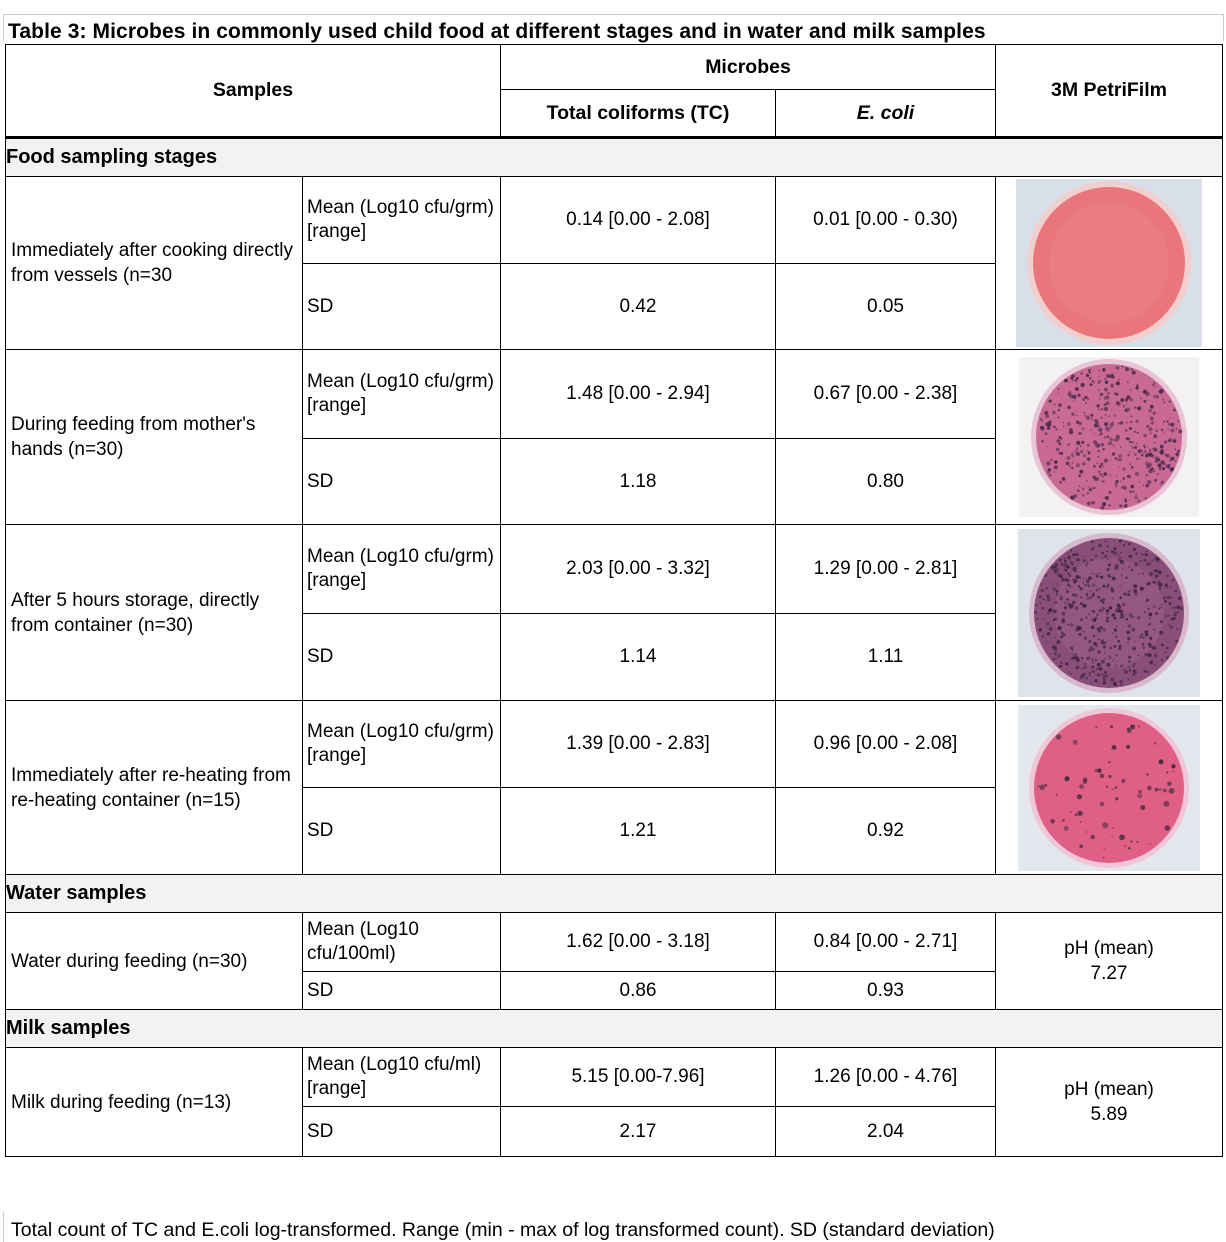  Describe the element at coordinates (885, 569) in the screenshot. I see `ecoli-mean-value: 1.29 [0.00 - 2.81]` at that location.